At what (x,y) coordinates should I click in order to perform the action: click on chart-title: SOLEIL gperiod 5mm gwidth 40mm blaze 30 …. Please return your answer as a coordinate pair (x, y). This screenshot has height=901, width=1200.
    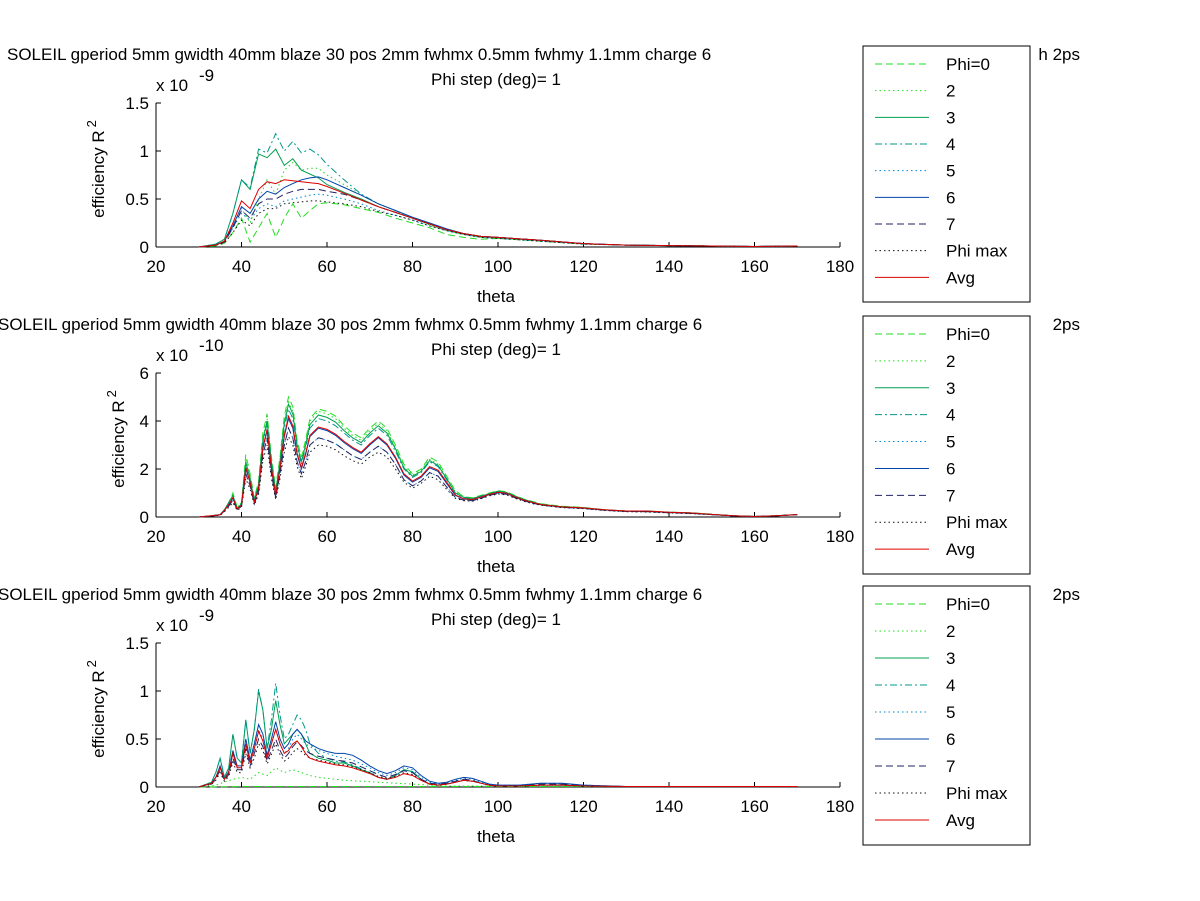
    Looking at the image, I should click on (351, 594).